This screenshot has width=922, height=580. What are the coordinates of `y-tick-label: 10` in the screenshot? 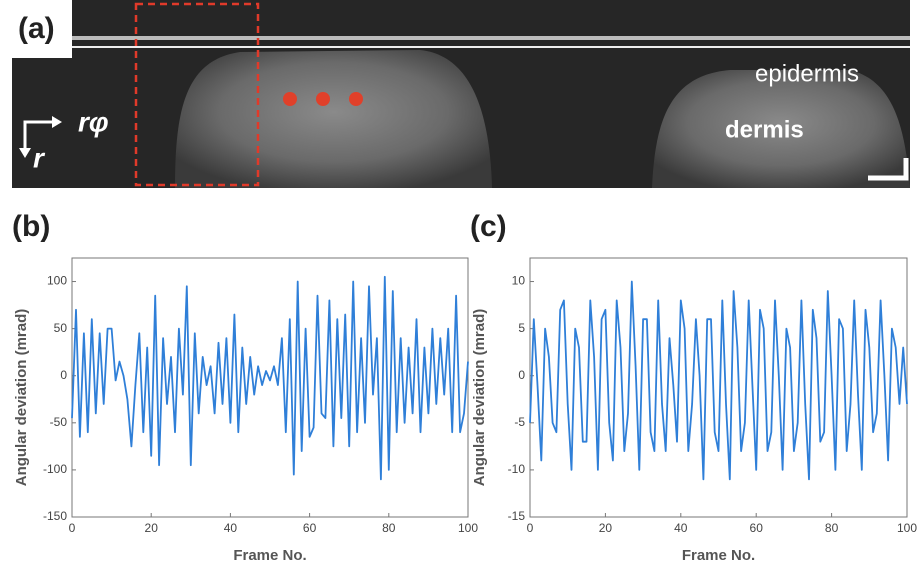 It's located at (519, 281).